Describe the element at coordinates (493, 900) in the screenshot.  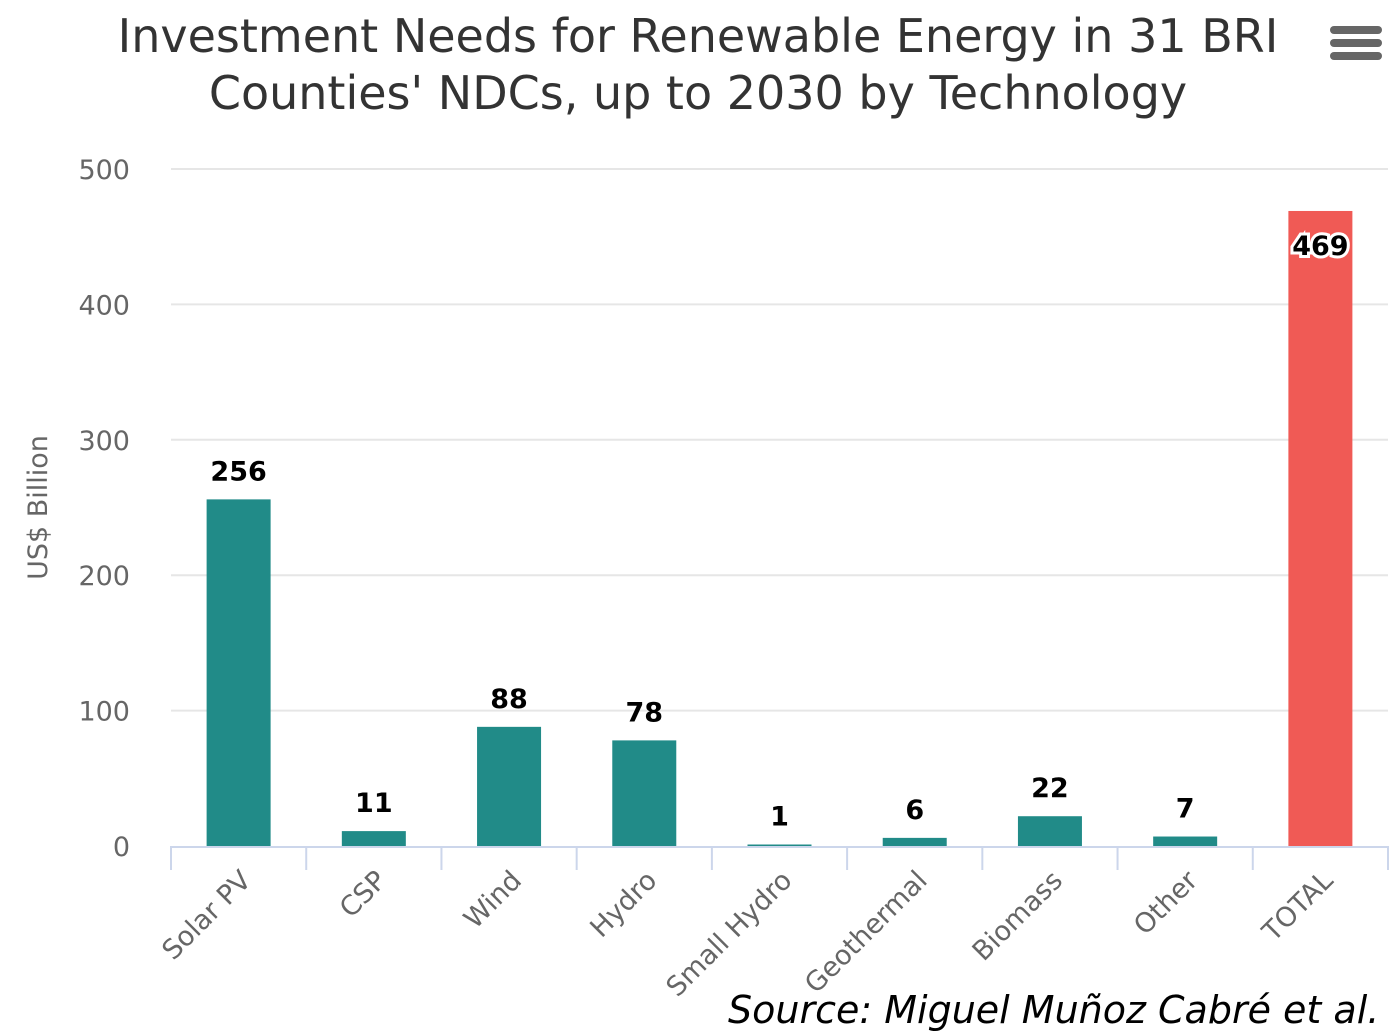
I see `x-category-label: Wind` at that location.